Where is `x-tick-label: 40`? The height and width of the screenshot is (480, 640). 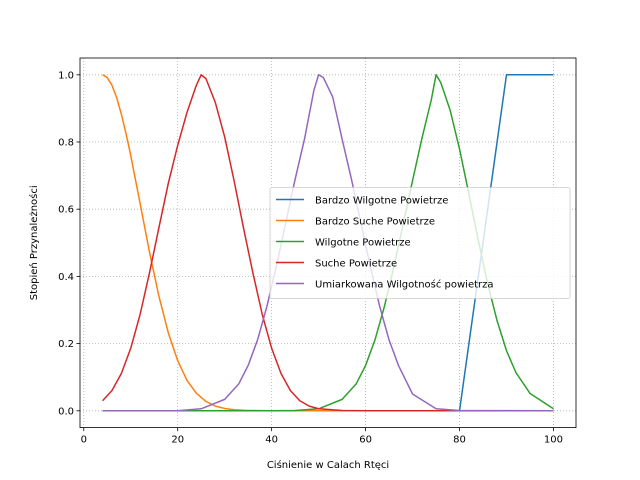
x-tick-label: 40 is located at coordinates (271, 440).